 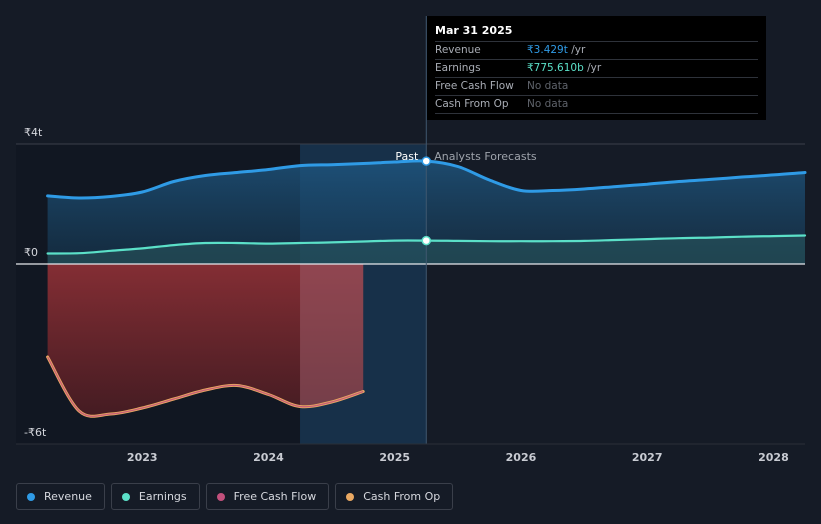 What do you see at coordinates (275, 496) in the screenshot?
I see `legend-label: Free Cash Flow` at bounding box center [275, 496].